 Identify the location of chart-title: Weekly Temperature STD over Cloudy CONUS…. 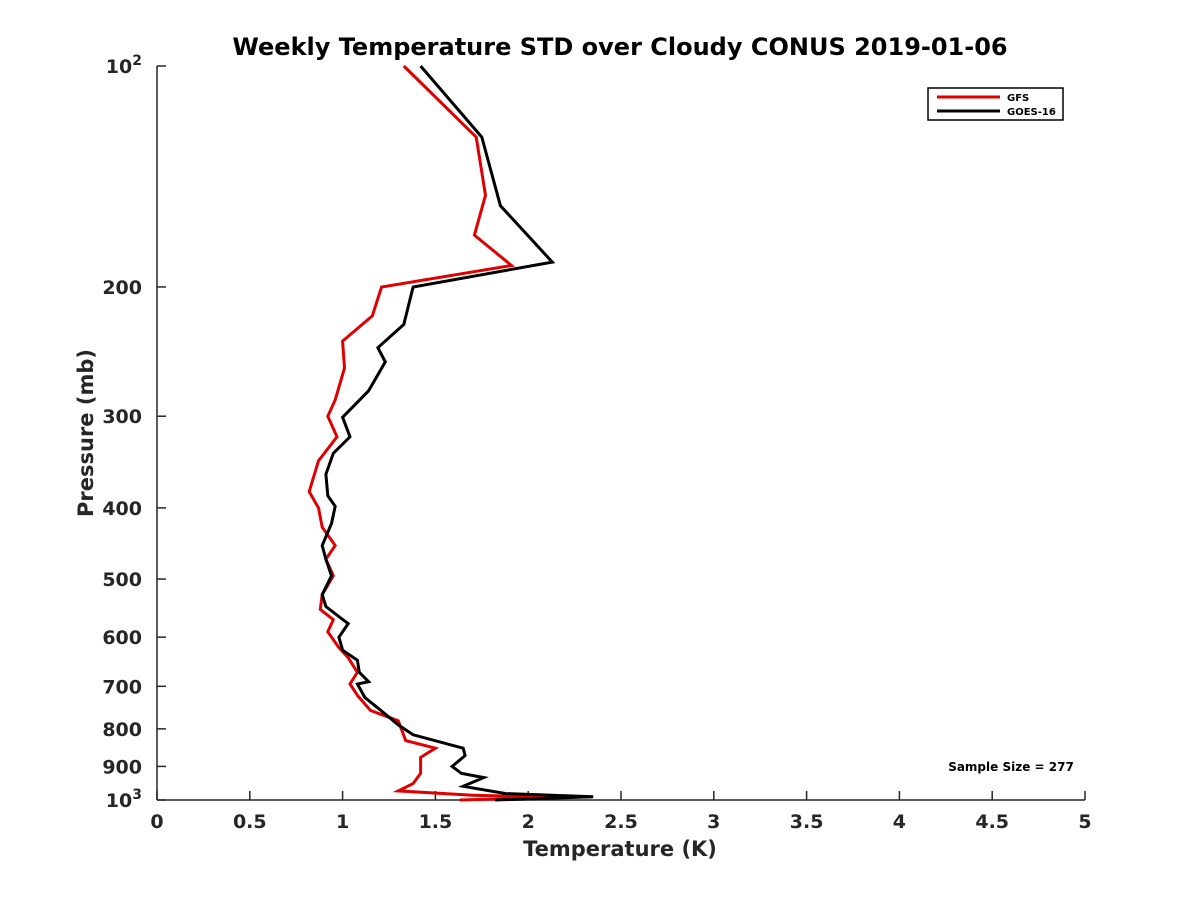
(619, 47).